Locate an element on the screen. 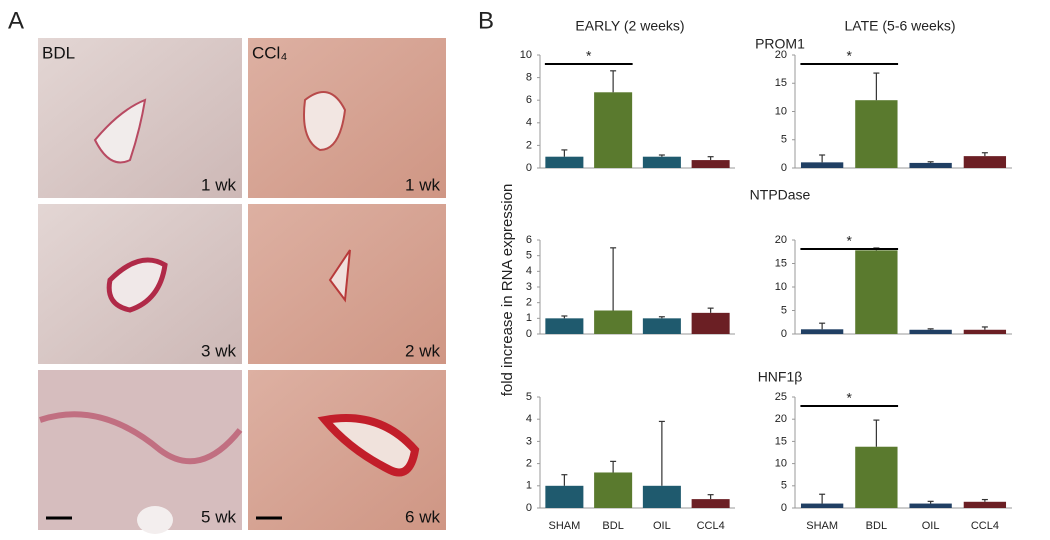 This screenshot has width=1050, height=540. time-label: 6 wk is located at coordinates (422, 516).